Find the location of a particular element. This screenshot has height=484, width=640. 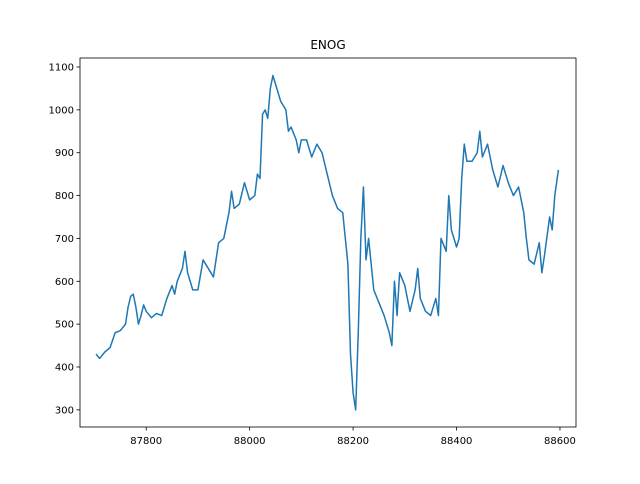

y-tick-label: 300 is located at coordinates (64, 410).